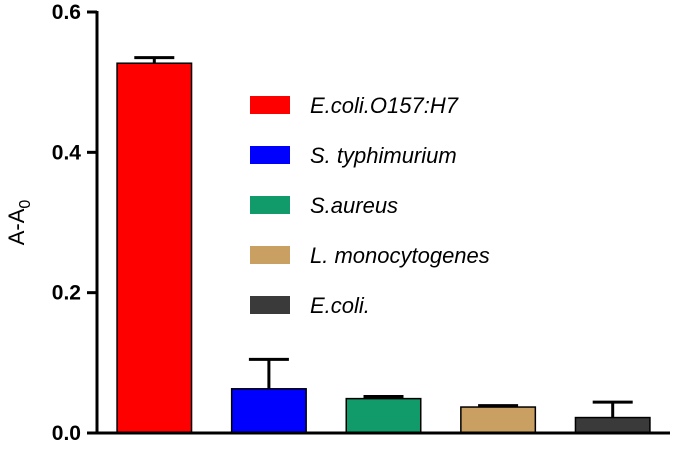  I want to click on legend-label: E.coli.O157:H7, so click(384, 105).